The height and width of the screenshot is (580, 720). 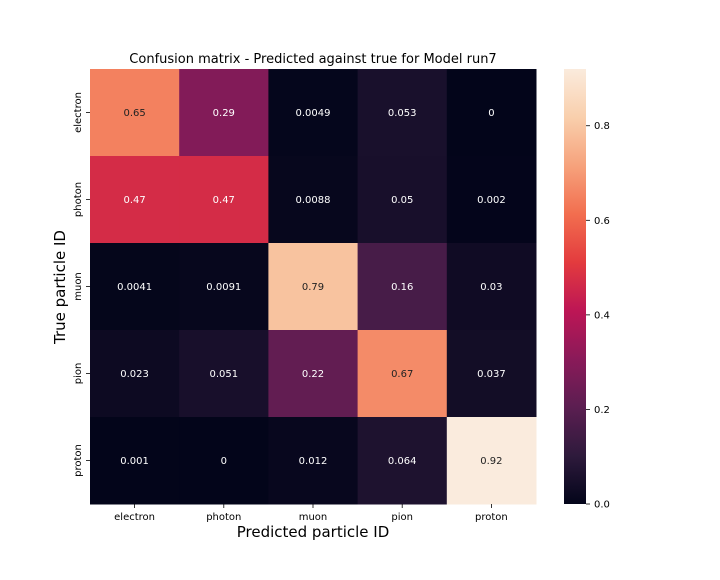 I want to click on y-axis-ticks: electron photon muon pion proton, so click(x=81, y=284).